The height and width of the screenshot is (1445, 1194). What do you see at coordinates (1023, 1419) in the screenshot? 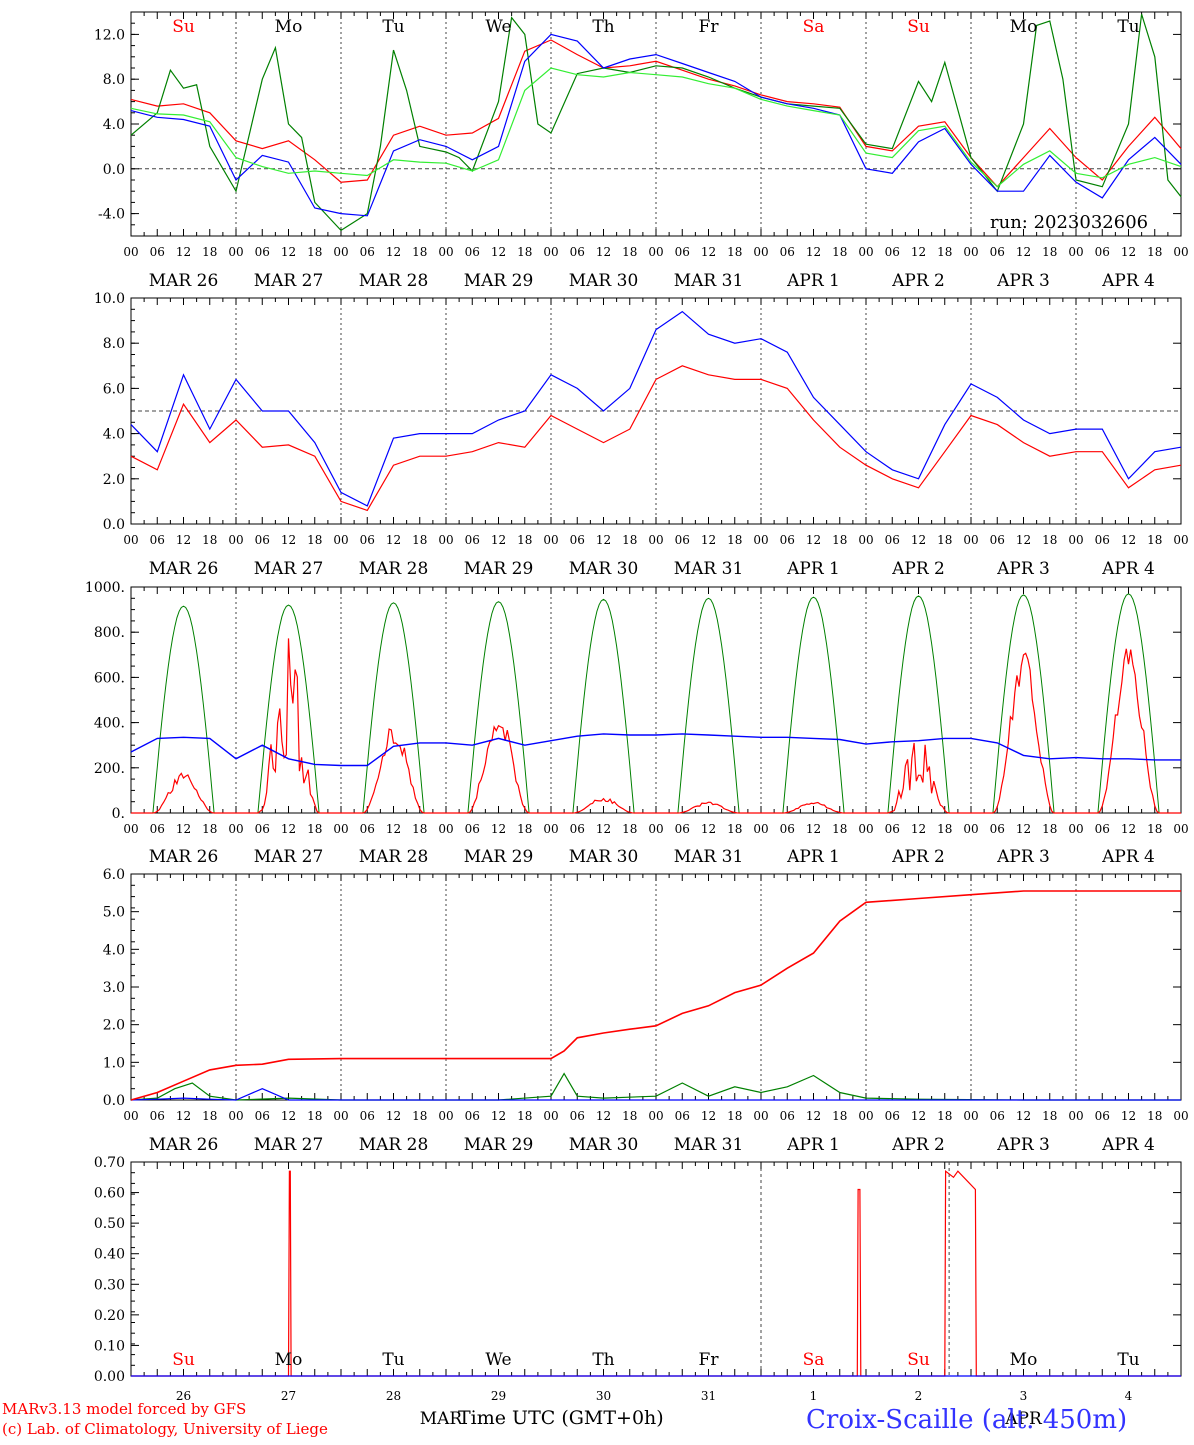
I see `month-label: APR` at bounding box center [1023, 1419].